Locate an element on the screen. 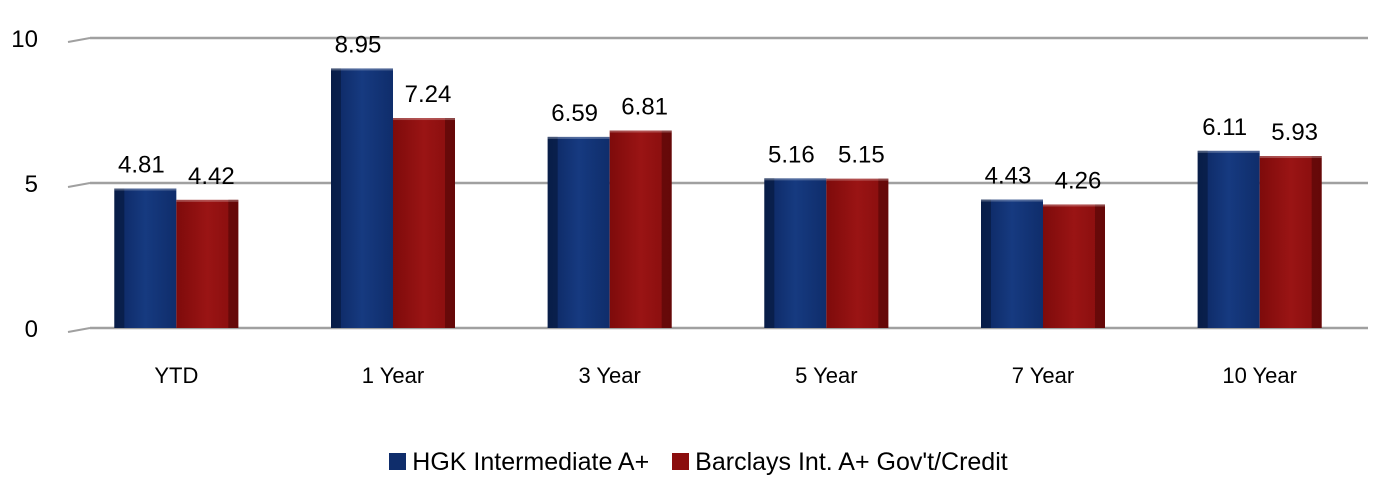 The image size is (1397, 500). data-label: 5.16 is located at coordinates (791, 154).